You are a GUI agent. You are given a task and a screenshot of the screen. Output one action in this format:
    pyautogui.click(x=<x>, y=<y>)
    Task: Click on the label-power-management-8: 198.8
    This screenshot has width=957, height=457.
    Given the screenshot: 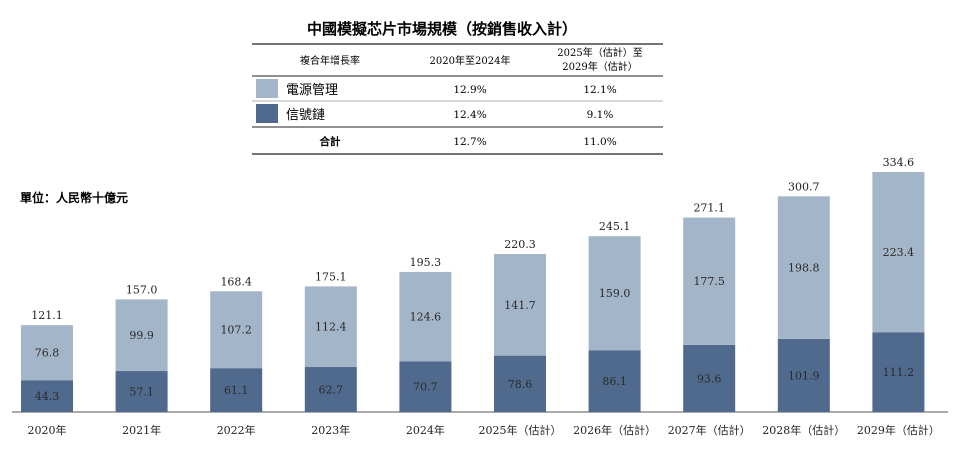 What is the action you would take?
    pyautogui.click(x=804, y=268)
    